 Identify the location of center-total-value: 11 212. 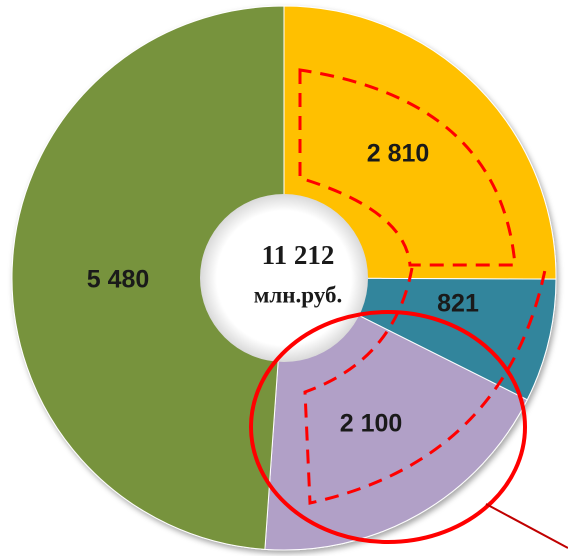
(298, 255).